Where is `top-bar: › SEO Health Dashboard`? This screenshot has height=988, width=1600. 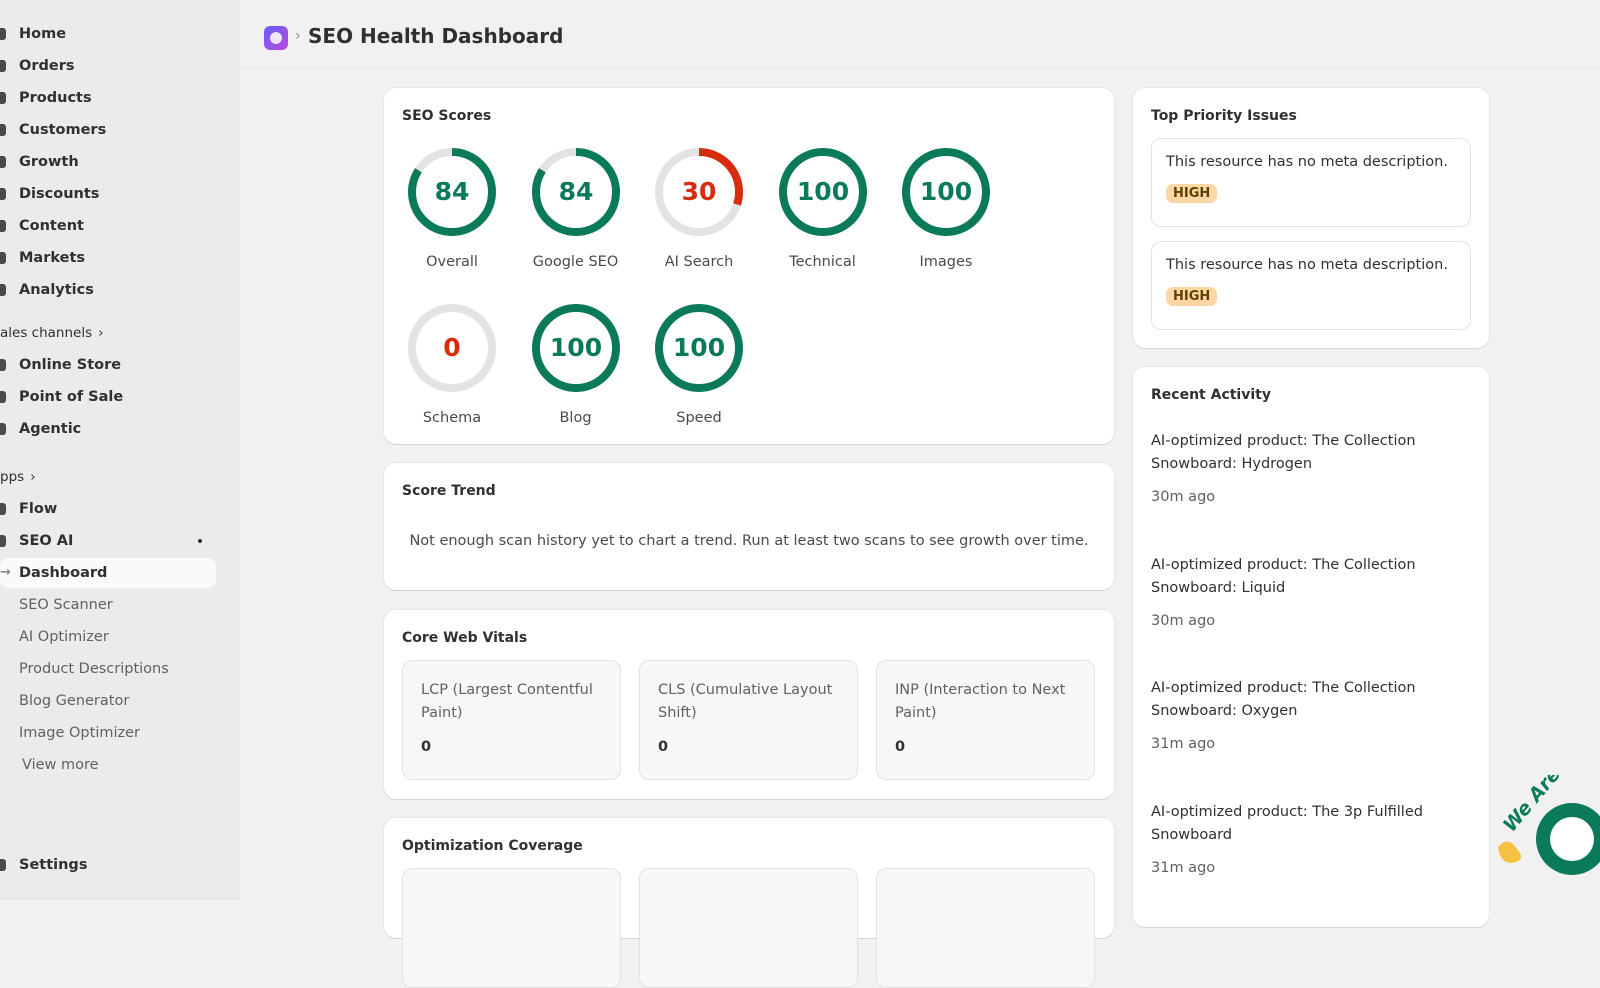
top-bar: › SEO Health Dashboard is located at coordinates (920, 34).